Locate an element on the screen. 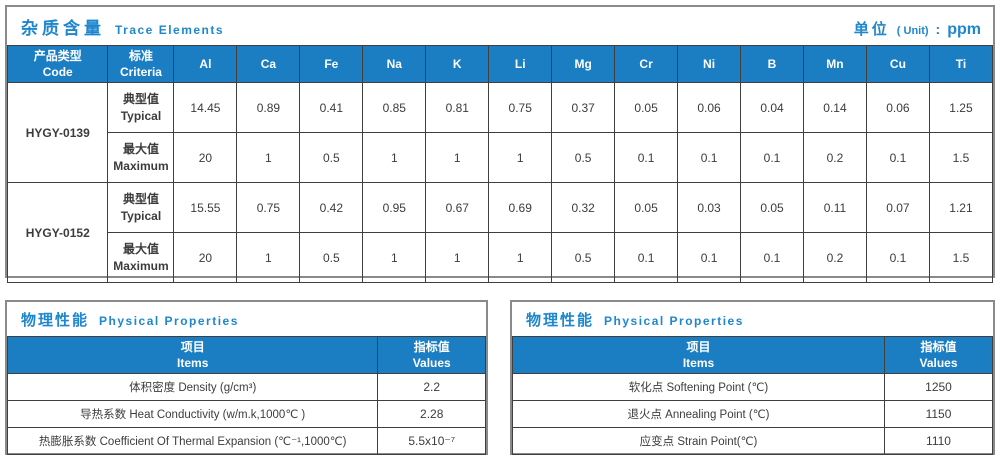 Image resolution: width=1000 pixels, height=459 pixels. physical-right-header-row: 项目 Items 指标值 Values is located at coordinates (752, 355).